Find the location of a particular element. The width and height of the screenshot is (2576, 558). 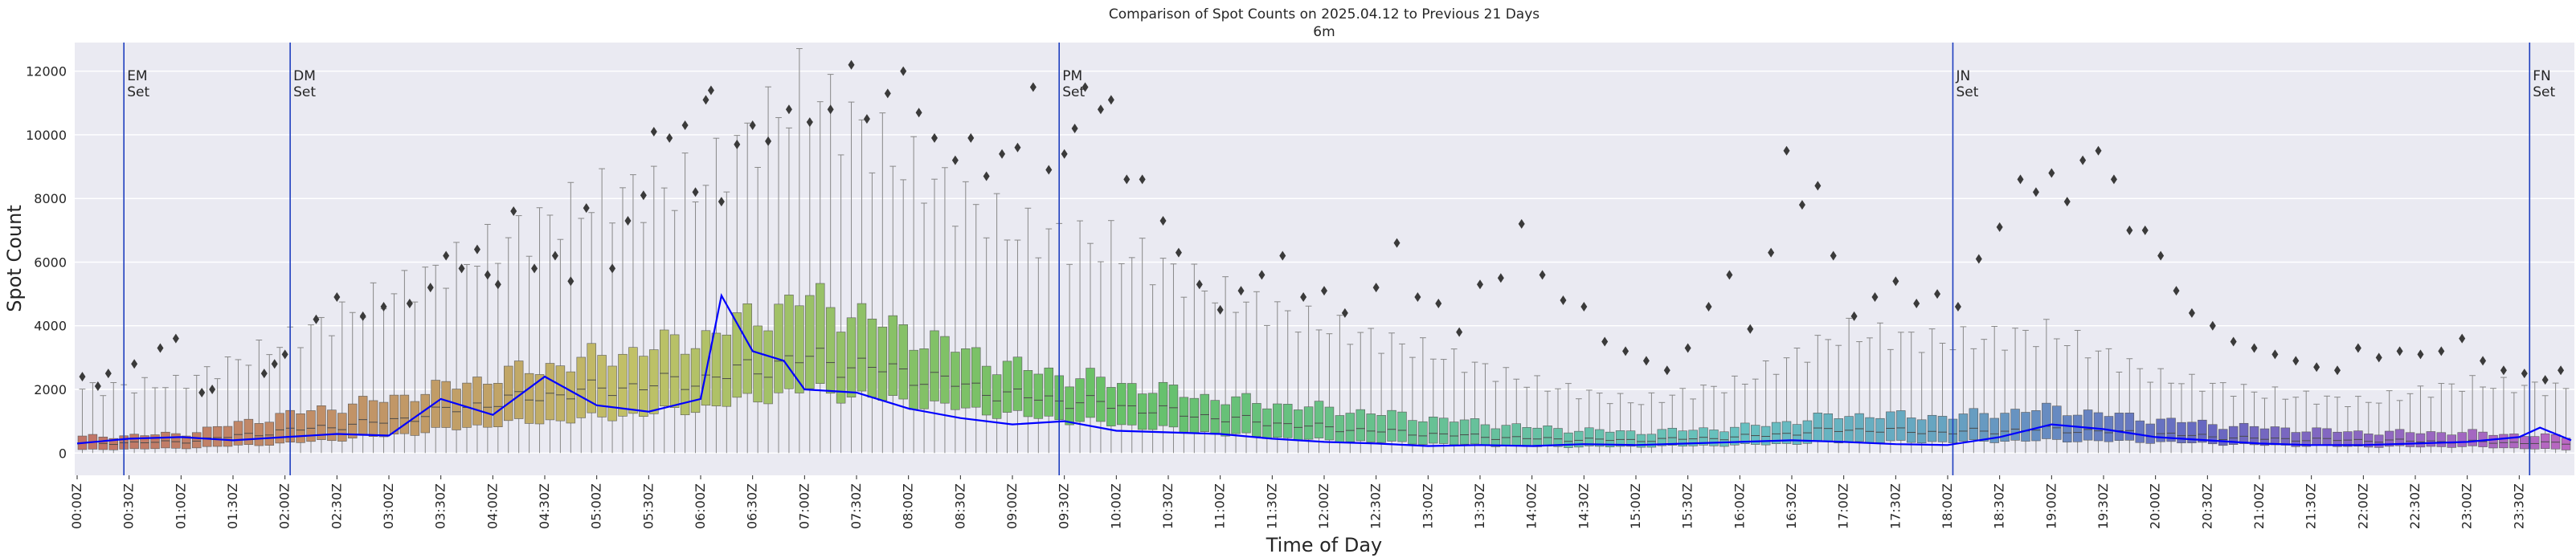

y-tick-label: 8000 is located at coordinates (50, 198).